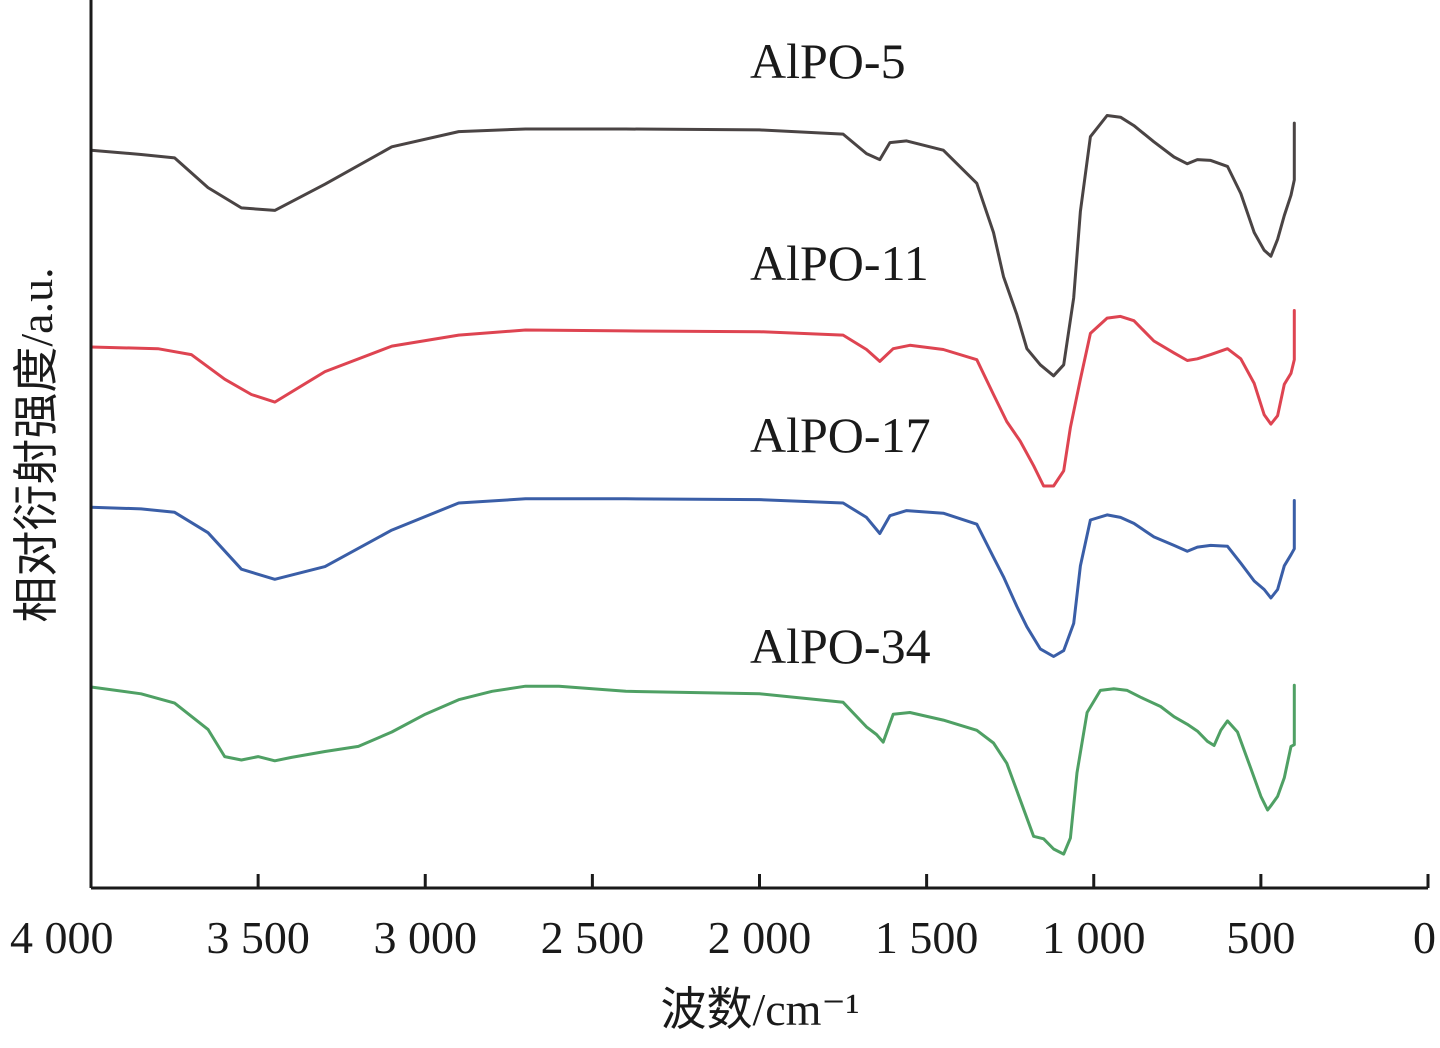 The height and width of the screenshot is (1048, 1440). Describe the element at coordinates (593, 937) in the screenshot. I see `x-tick-label: 2 500` at that location.